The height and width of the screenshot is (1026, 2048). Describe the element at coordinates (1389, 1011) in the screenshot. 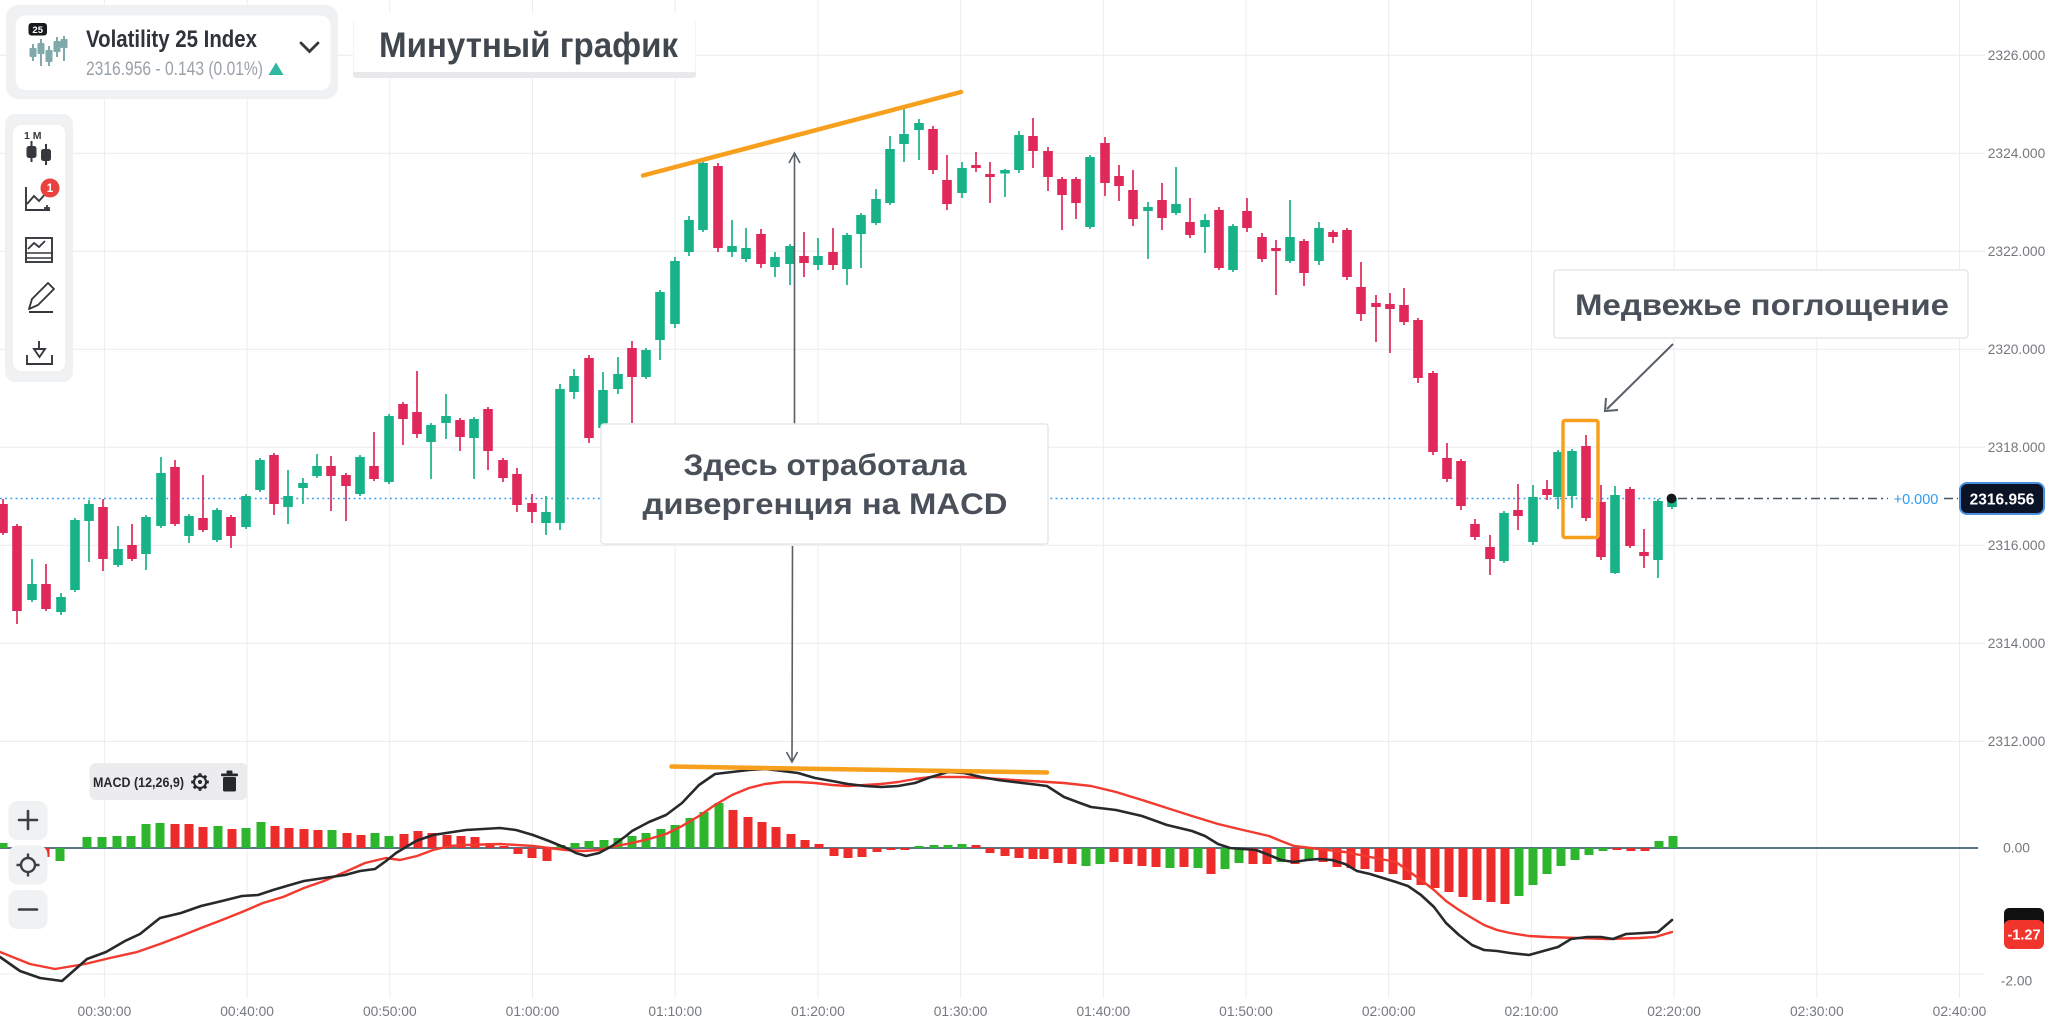

I see `svg-text: 02:00:00` at that location.